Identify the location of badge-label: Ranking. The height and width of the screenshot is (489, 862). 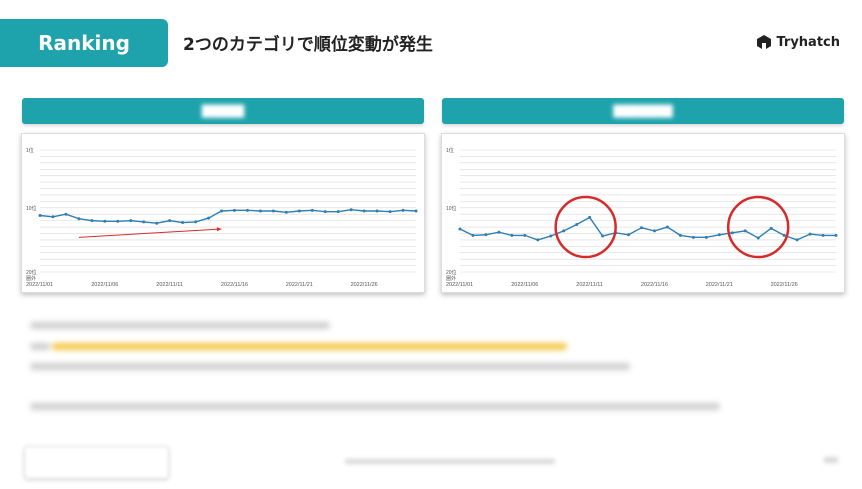
(84, 43).